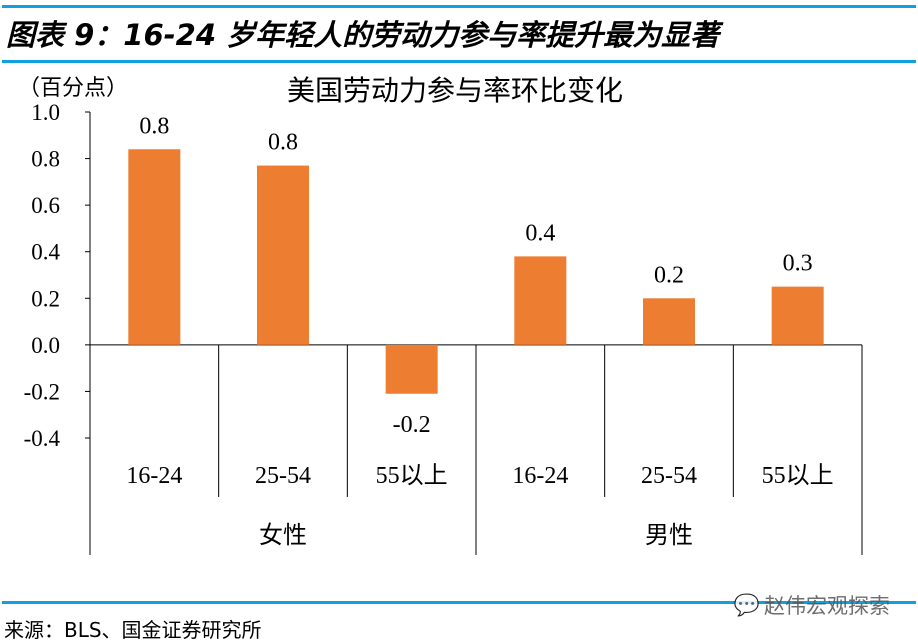 This screenshot has height=644, width=918. Describe the element at coordinates (798, 264) in the screenshot. I see `data-label: 0.3` at that location.